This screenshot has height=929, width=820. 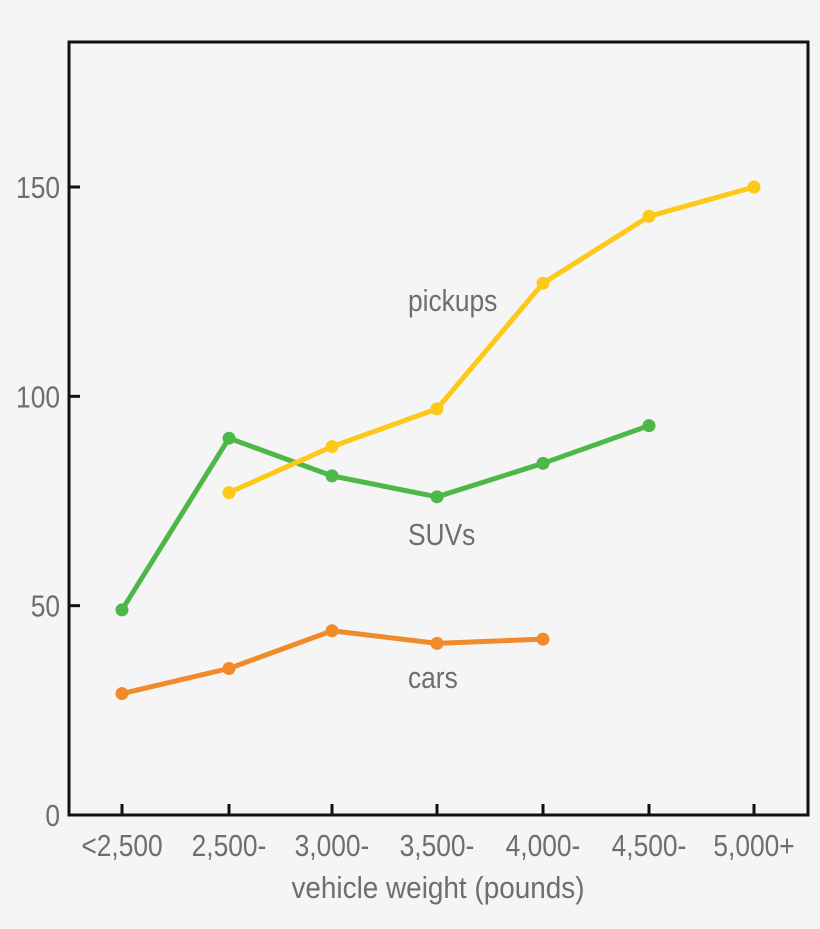 I want to click on y-tick-label: 150, so click(x=38, y=188).